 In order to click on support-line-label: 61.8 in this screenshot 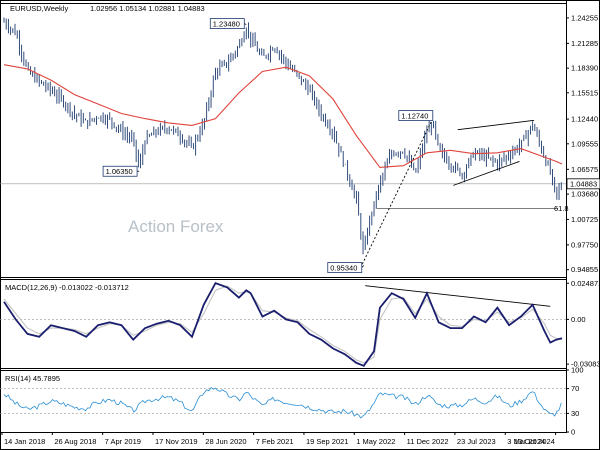, I will do `click(561, 208)`.